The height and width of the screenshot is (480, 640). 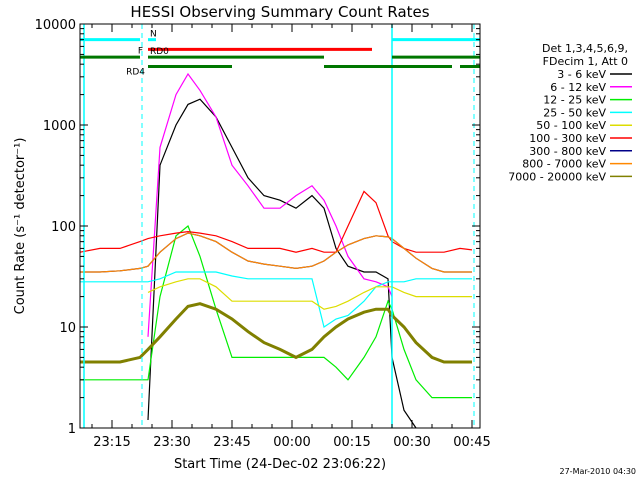 I want to click on y-tick-label-1: 10, so click(x=67, y=328).